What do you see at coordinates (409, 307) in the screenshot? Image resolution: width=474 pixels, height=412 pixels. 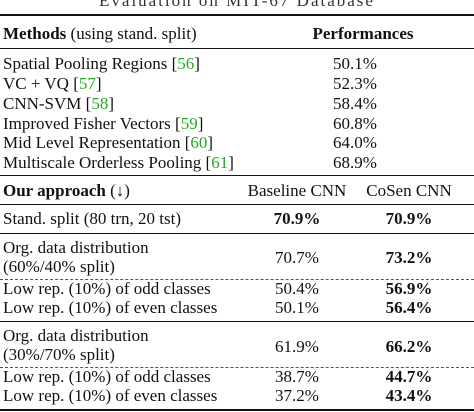 I see `cosen-value: 56.4%` at bounding box center [409, 307].